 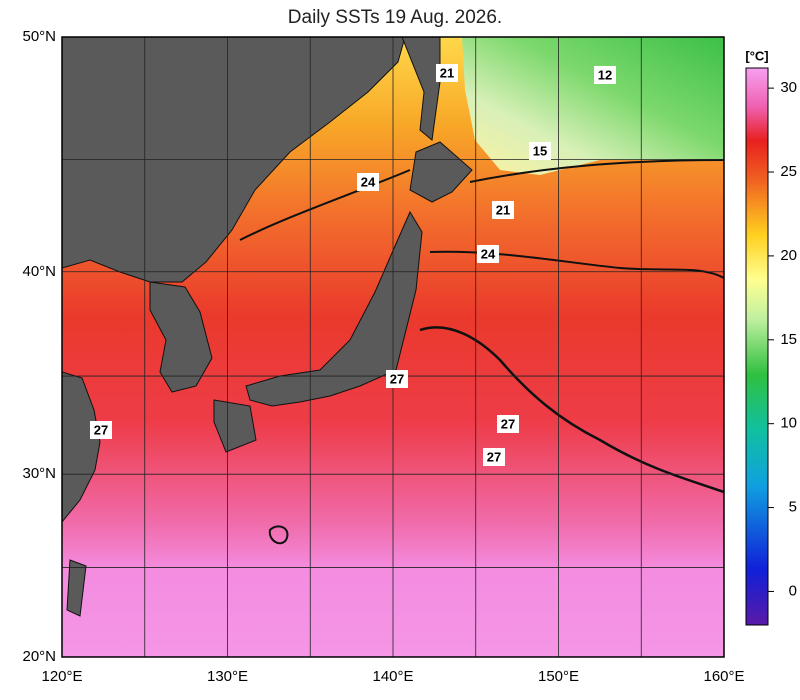 I want to click on lon-tick-label: 150°E, so click(x=558, y=676).